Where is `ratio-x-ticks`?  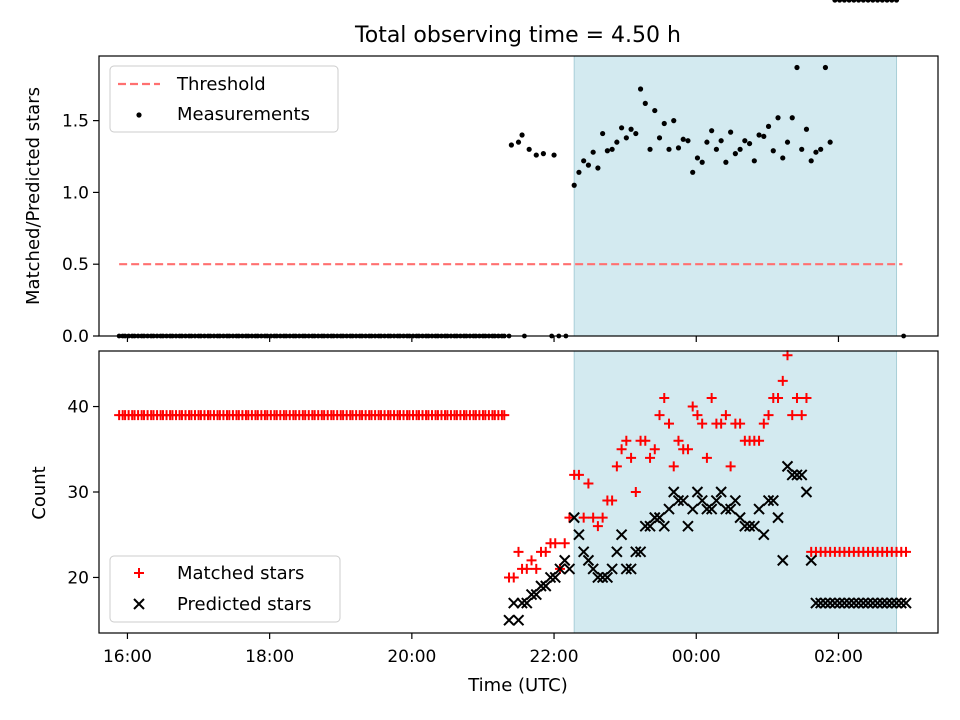
ratio-x-ticks is located at coordinates (483, 339).